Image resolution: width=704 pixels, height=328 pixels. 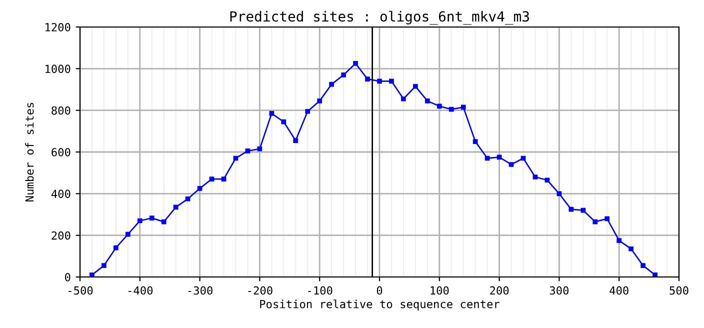 What do you see at coordinates (379, 17) in the screenshot?
I see `chart-title: Predicted sites : oligos_6nt_mkv4_m3` at bounding box center [379, 17].